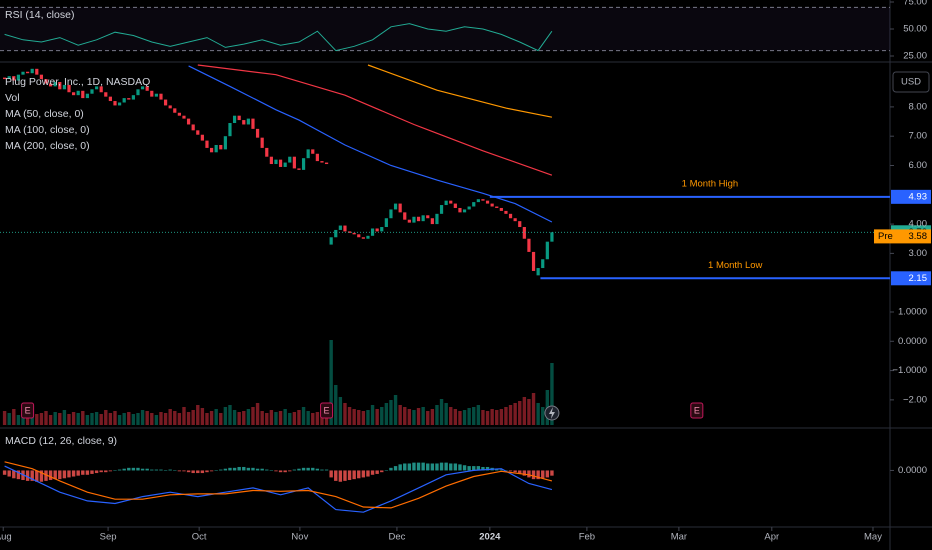 The height and width of the screenshot is (550, 932). I want to click on y-tick-label: 0.0000, so click(912, 341).